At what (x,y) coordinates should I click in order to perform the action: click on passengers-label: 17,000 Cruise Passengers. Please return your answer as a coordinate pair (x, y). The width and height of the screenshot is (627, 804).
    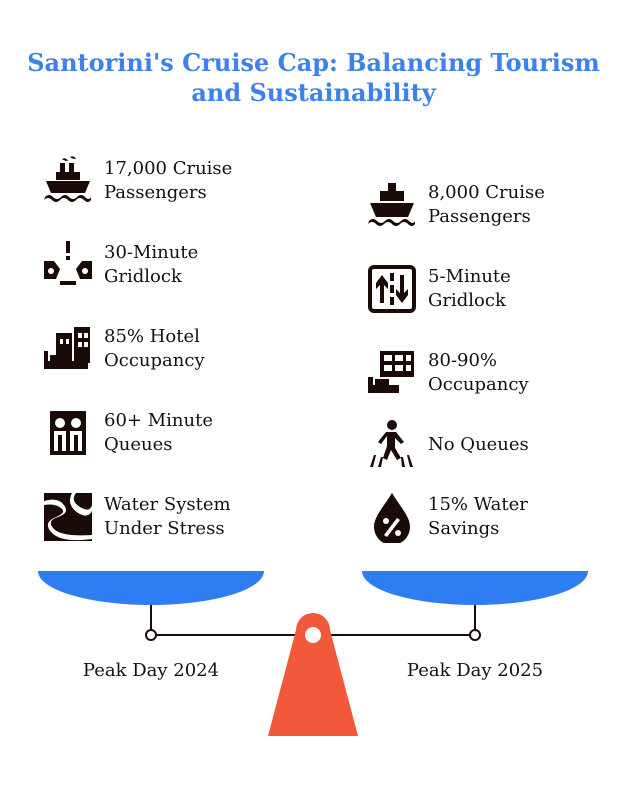
    Looking at the image, I should click on (168, 180).